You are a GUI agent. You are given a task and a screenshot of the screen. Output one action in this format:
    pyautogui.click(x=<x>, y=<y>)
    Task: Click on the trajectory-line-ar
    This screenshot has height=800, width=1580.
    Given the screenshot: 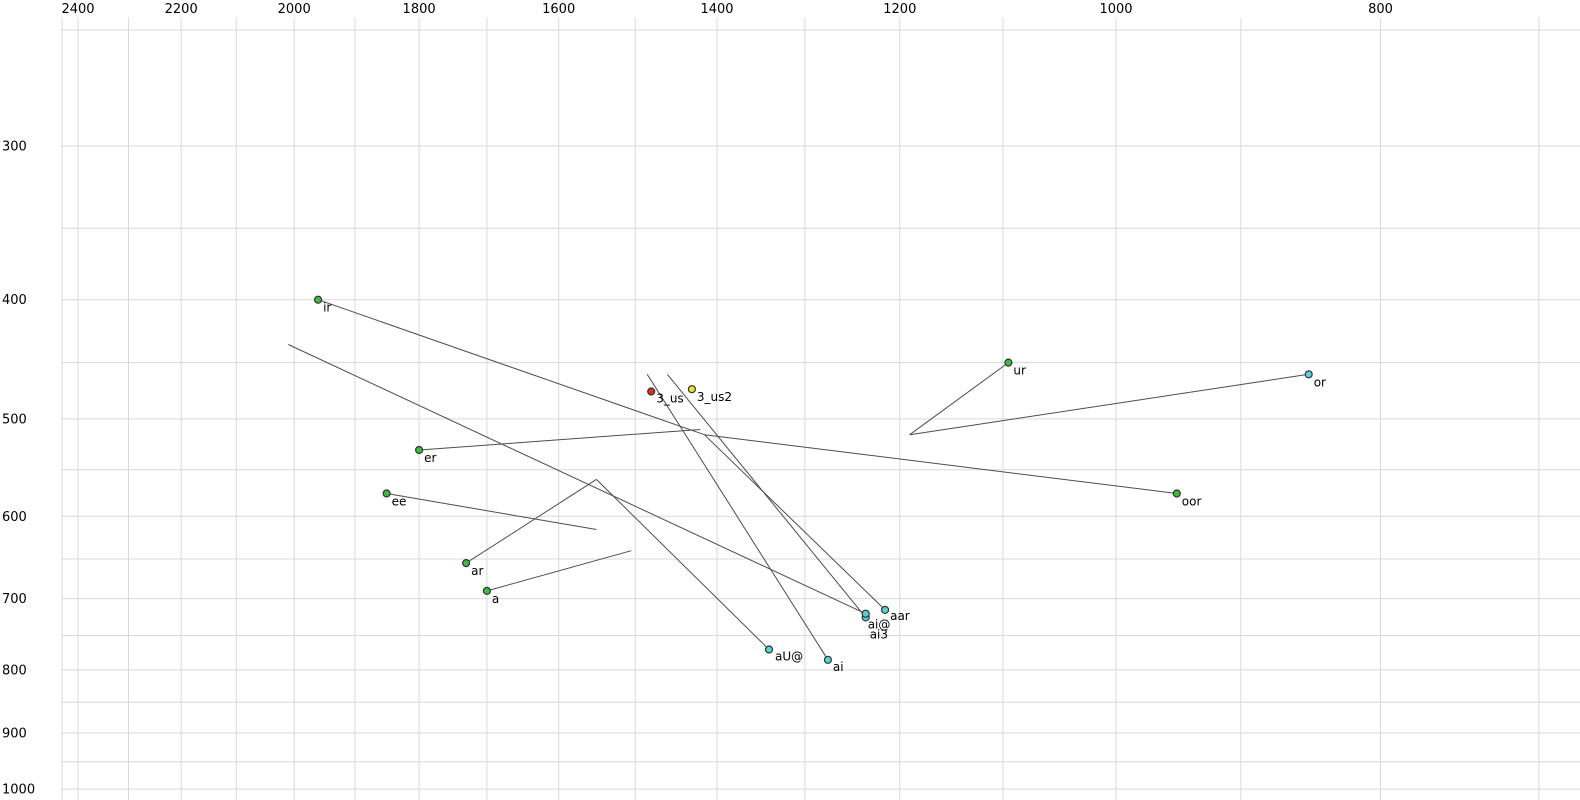 What is the action you would take?
    pyautogui.click(x=531, y=521)
    